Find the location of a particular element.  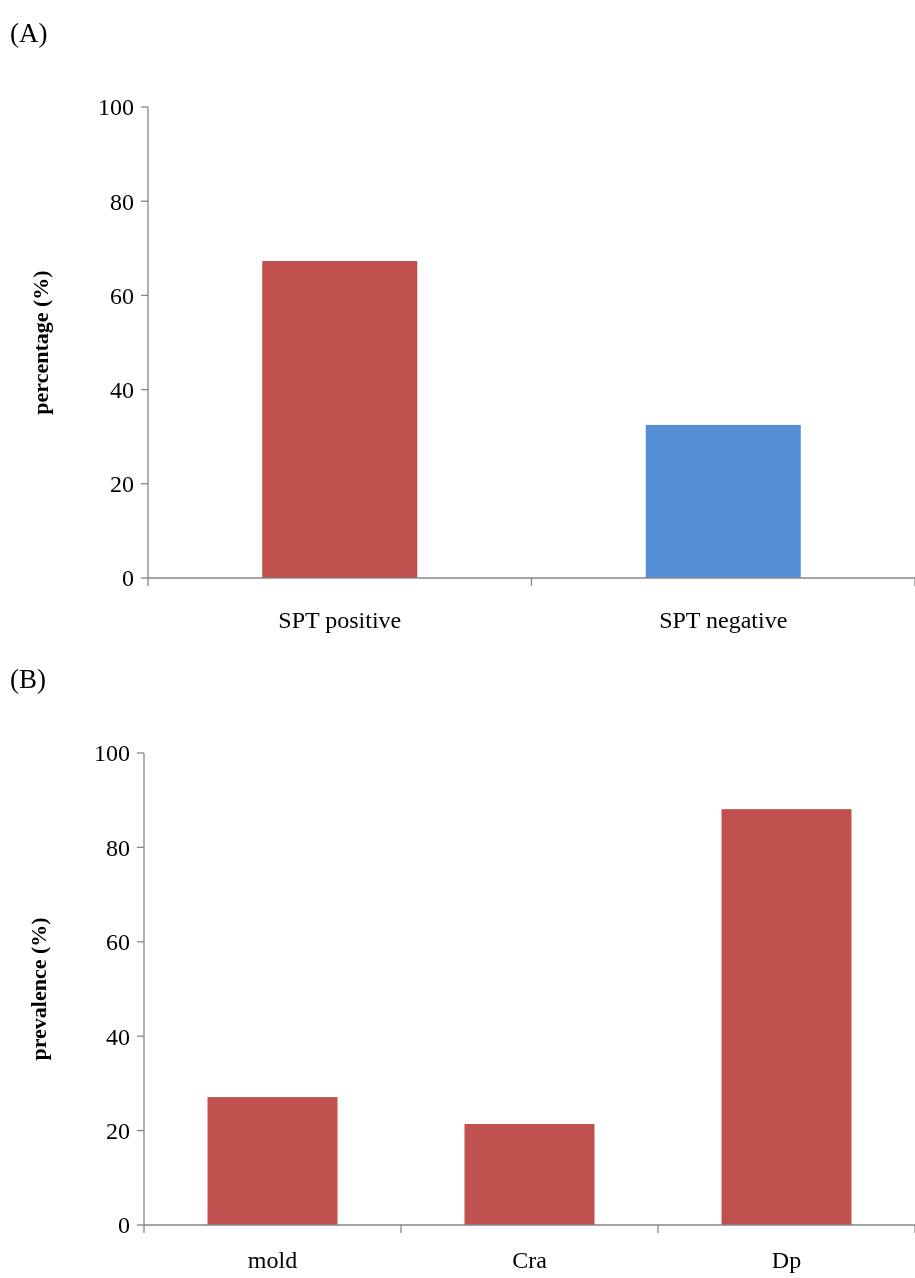

x-tick-label: SPT positive is located at coordinates (340, 620).